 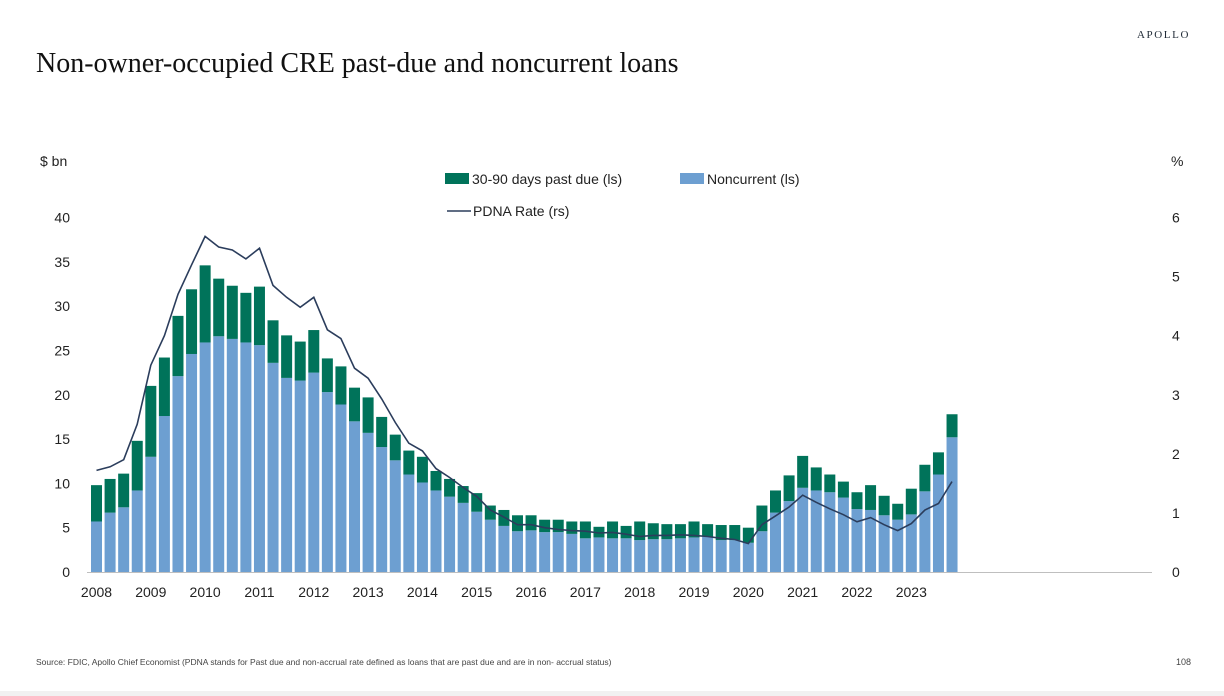 What do you see at coordinates (205, 592) in the screenshot?
I see `x-tick-label: 2010` at bounding box center [205, 592].